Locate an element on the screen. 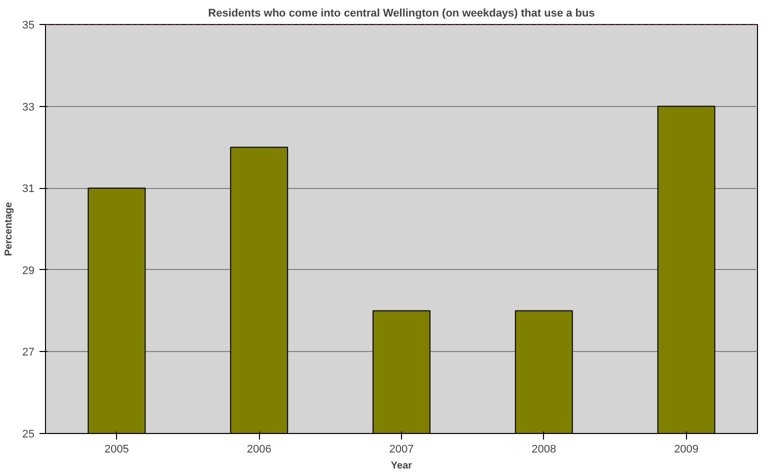  chart-title: Residents who come into central Wellington (on weekdays) that use a bus is located at coordinates (401, 14).